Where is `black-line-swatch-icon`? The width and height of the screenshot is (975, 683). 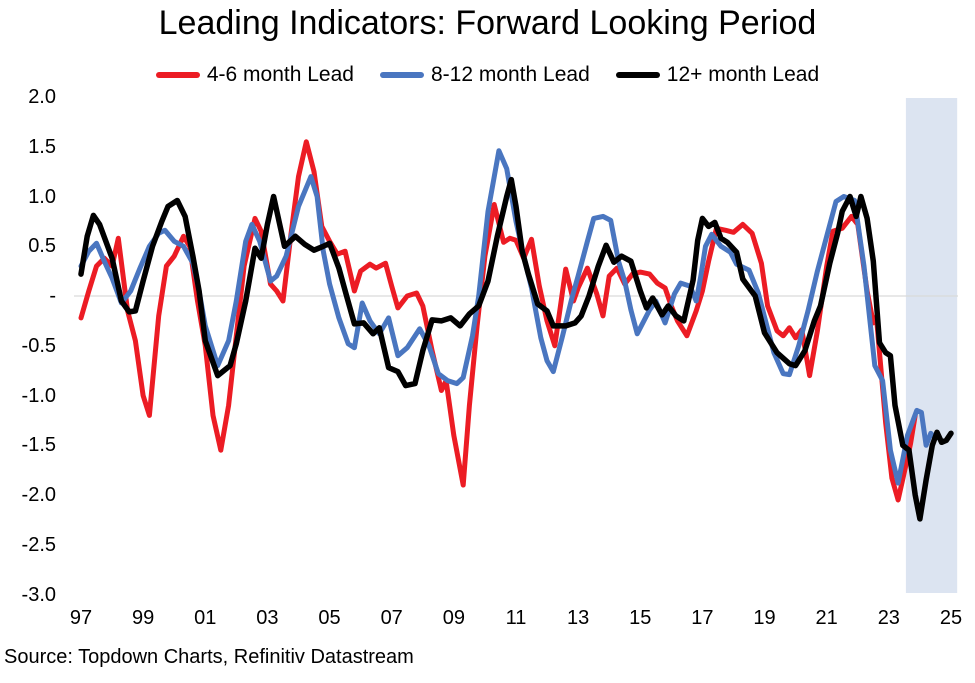
black-line-swatch-icon is located at coordinates (637, 75).